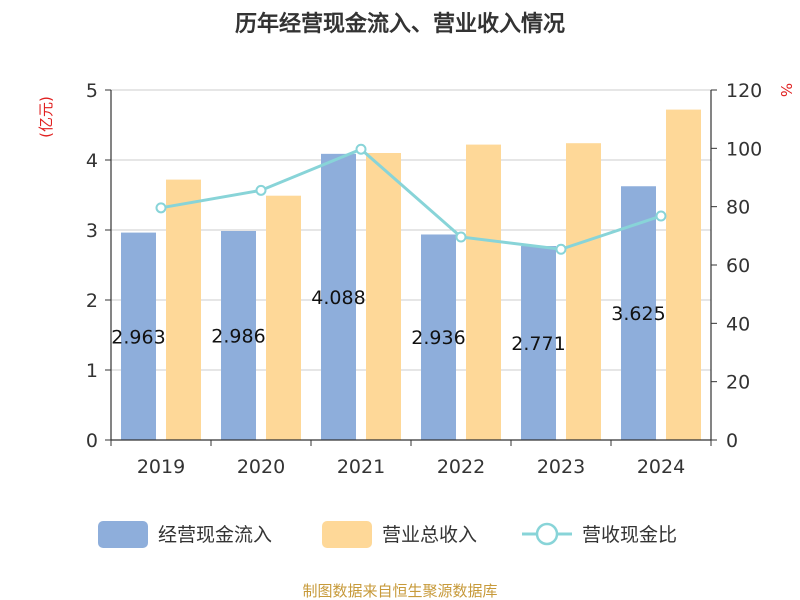 The width and height of the screenshot is (800, 600). I want to click on cash-inflow-value-label: 2.936, so click(438, 338).